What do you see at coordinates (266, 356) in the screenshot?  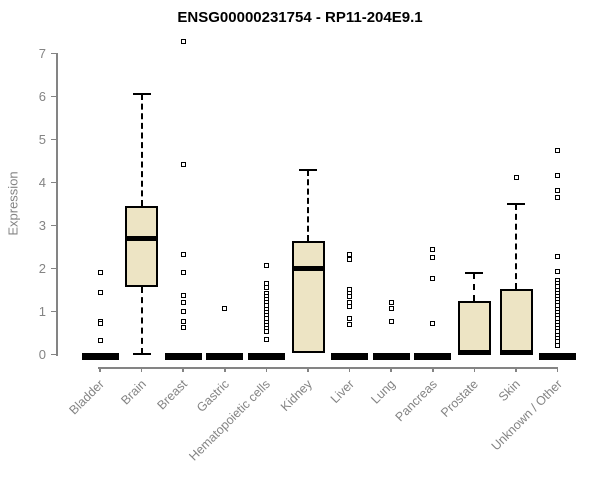 I see `collapsed-box-hematopoietic-cells` at bounding box center [266, 356].